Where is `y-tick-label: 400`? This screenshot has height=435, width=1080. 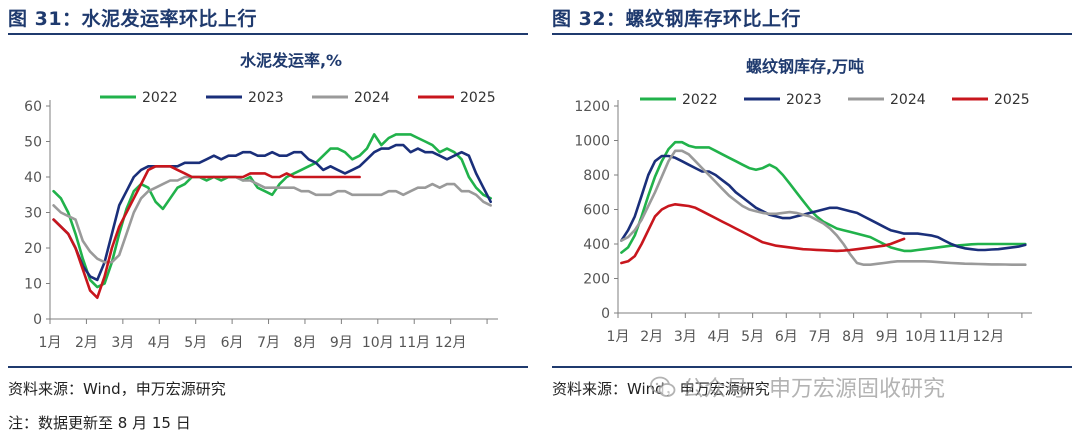 y-tick-label: 400 is located at coordinates (596, 245).